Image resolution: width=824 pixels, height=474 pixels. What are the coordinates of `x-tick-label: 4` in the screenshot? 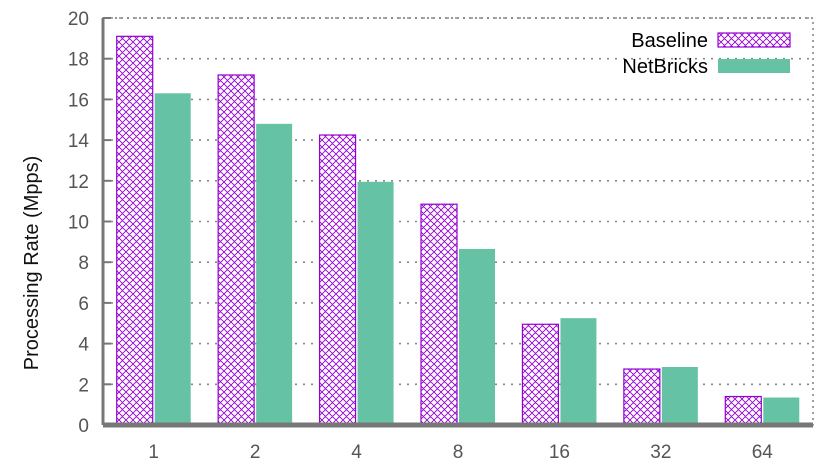 It's located at (356, 452).